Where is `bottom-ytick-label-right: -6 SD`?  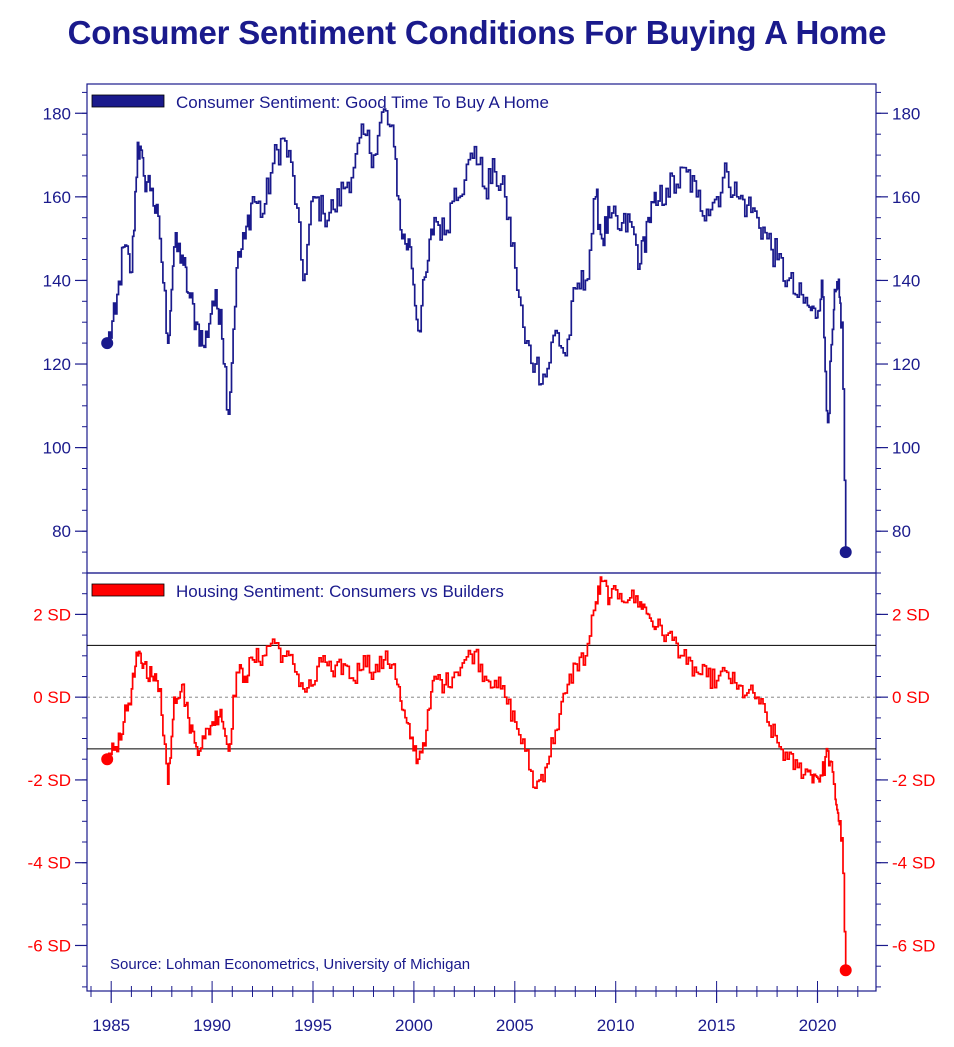
bottom-ytick-label-right: -6 SD is located at coordinates (913, 945).